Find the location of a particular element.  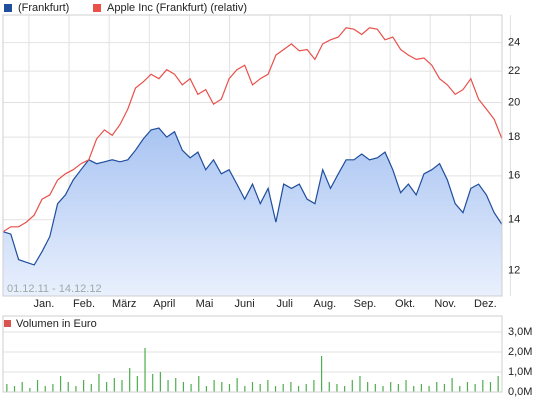

y-tick-label: 18 is located at coordinates (514, 137).